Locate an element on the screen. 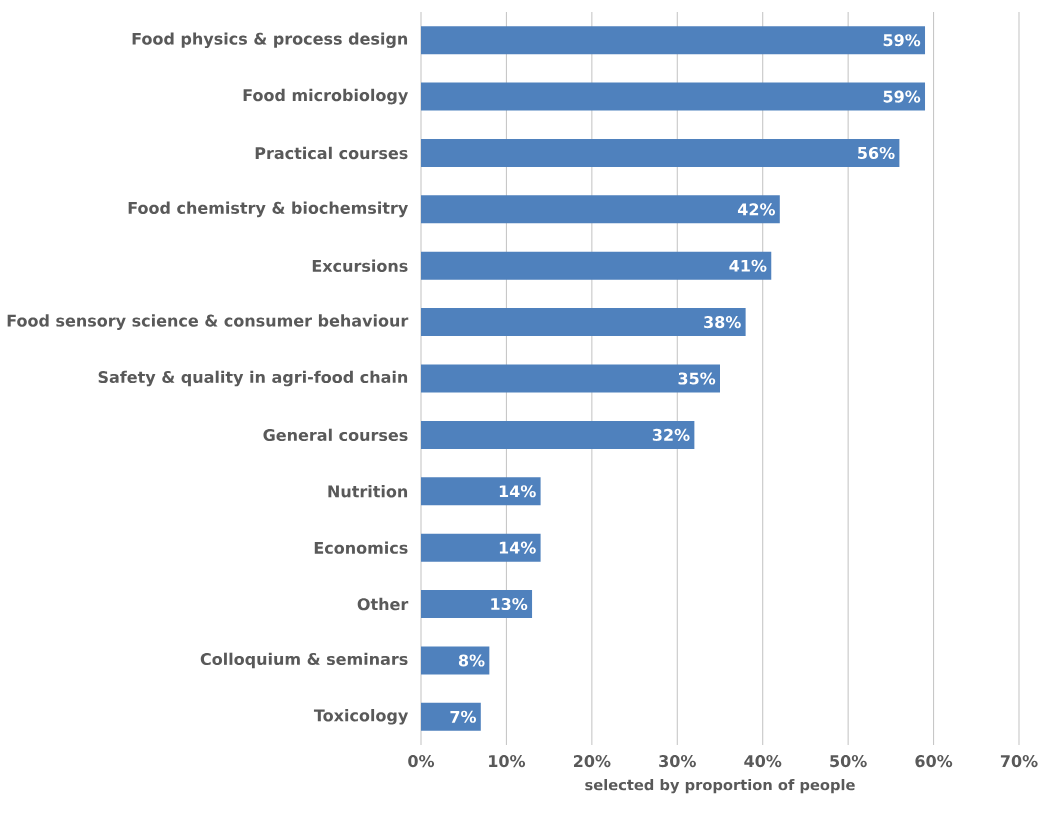 This screenshot has width=1041, height=814. x-axis-title: selected by proportion of people is located at coordinates (720, 786).